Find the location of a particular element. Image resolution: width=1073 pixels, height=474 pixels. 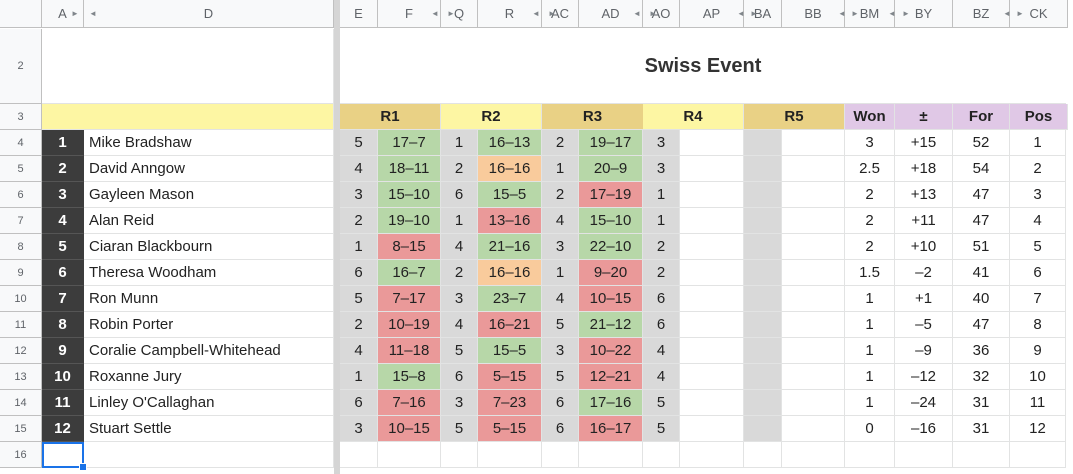

column-header-by: BY is located at coordinates (924, 14).